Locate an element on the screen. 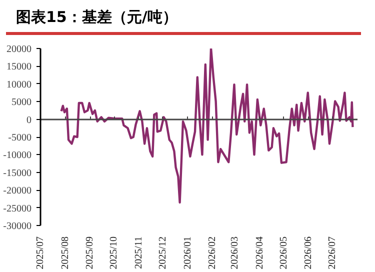  x-tick-label: 2026/04 is located at coordinates (260, 253).